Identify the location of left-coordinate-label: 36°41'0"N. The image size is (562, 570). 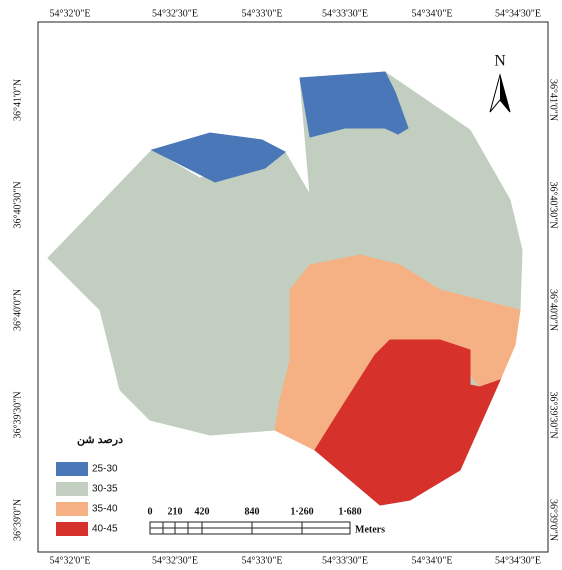
(17, 100).